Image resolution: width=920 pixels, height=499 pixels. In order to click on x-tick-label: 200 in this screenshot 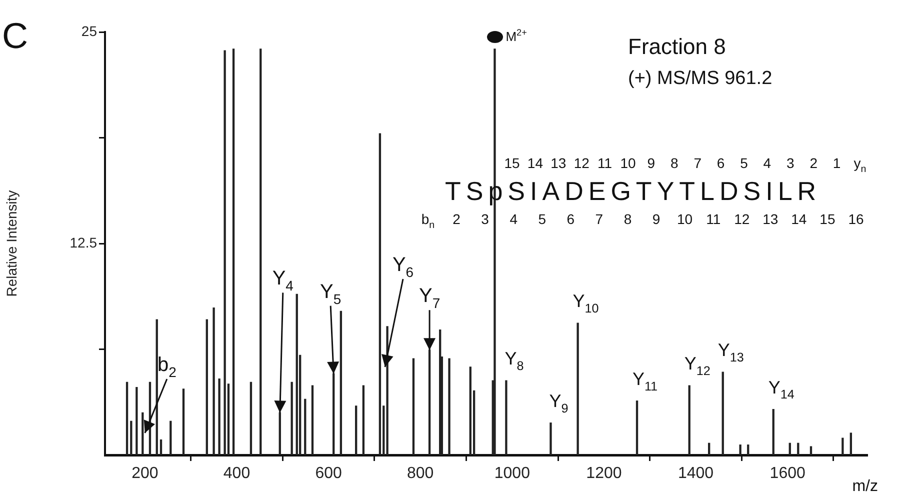, I will do `click(145, 473)`.